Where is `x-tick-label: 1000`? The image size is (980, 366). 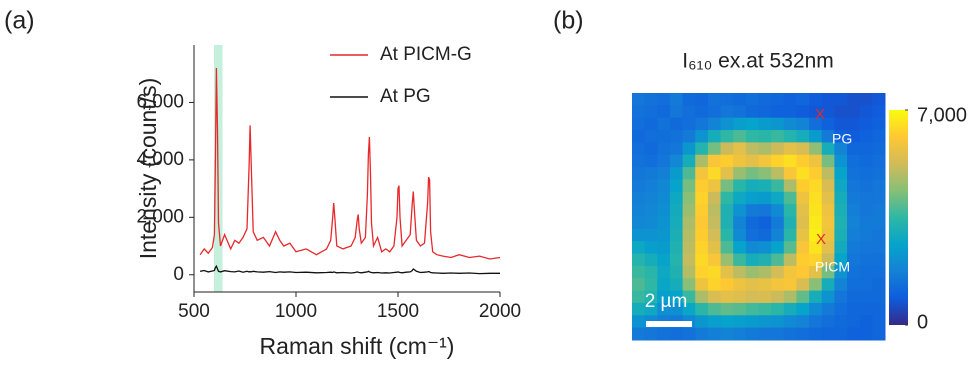 x-tick-label: 1000 is located at coordinates (296, 311).